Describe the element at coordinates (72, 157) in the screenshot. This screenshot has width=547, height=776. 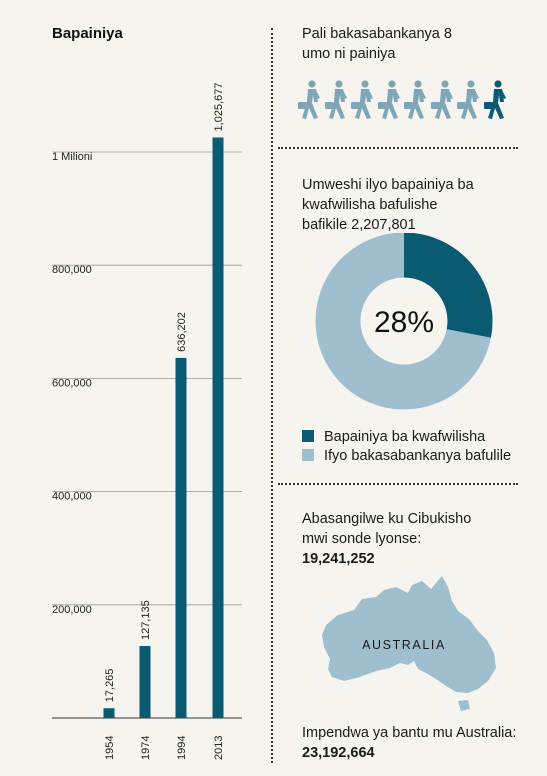
I see `y-tick-label: 1 Milioni` at that location.